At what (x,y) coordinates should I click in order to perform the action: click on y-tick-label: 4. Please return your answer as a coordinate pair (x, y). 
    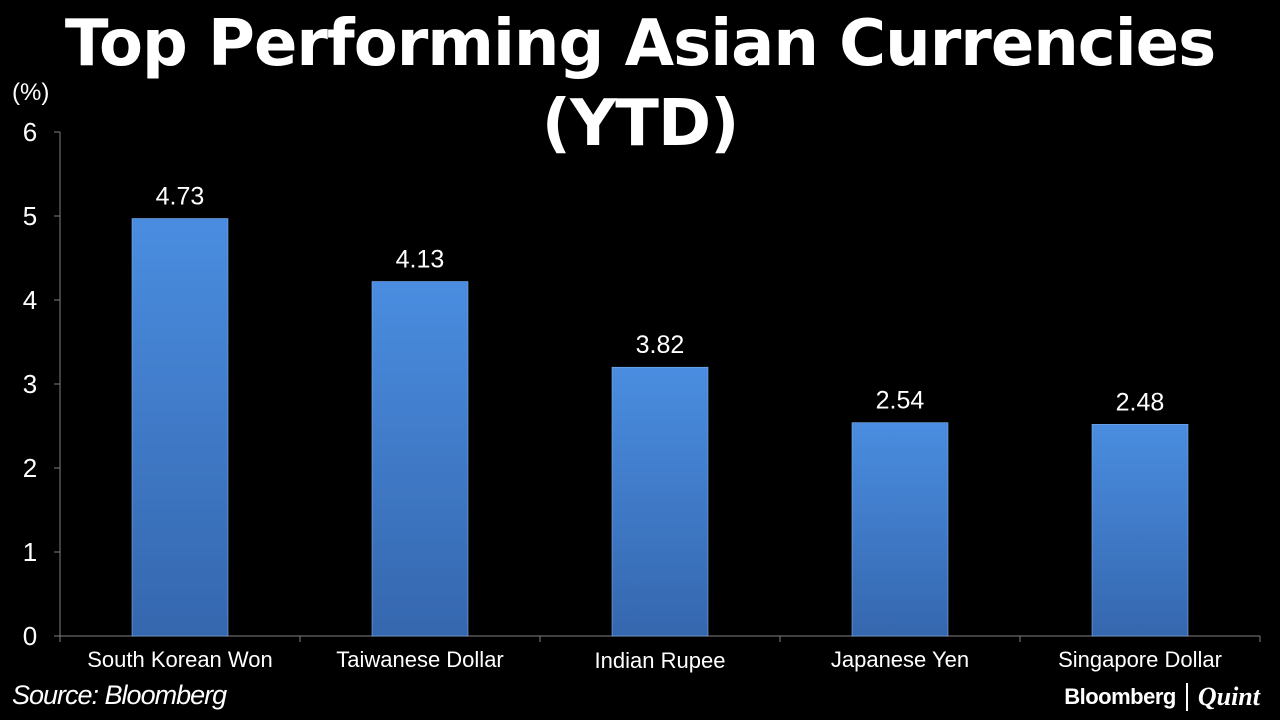
    Looking at the image, I should click on (30, 300).